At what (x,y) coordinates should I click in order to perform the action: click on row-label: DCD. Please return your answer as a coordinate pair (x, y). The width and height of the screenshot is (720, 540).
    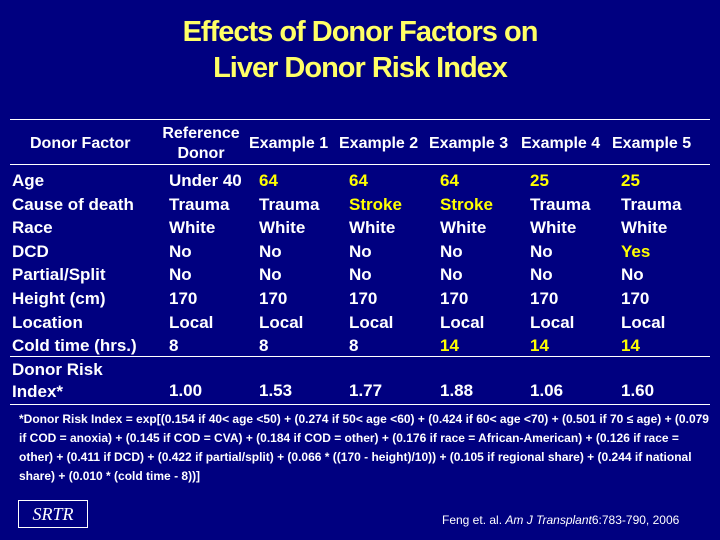
    Looking at the image, I should click on (30, 251).